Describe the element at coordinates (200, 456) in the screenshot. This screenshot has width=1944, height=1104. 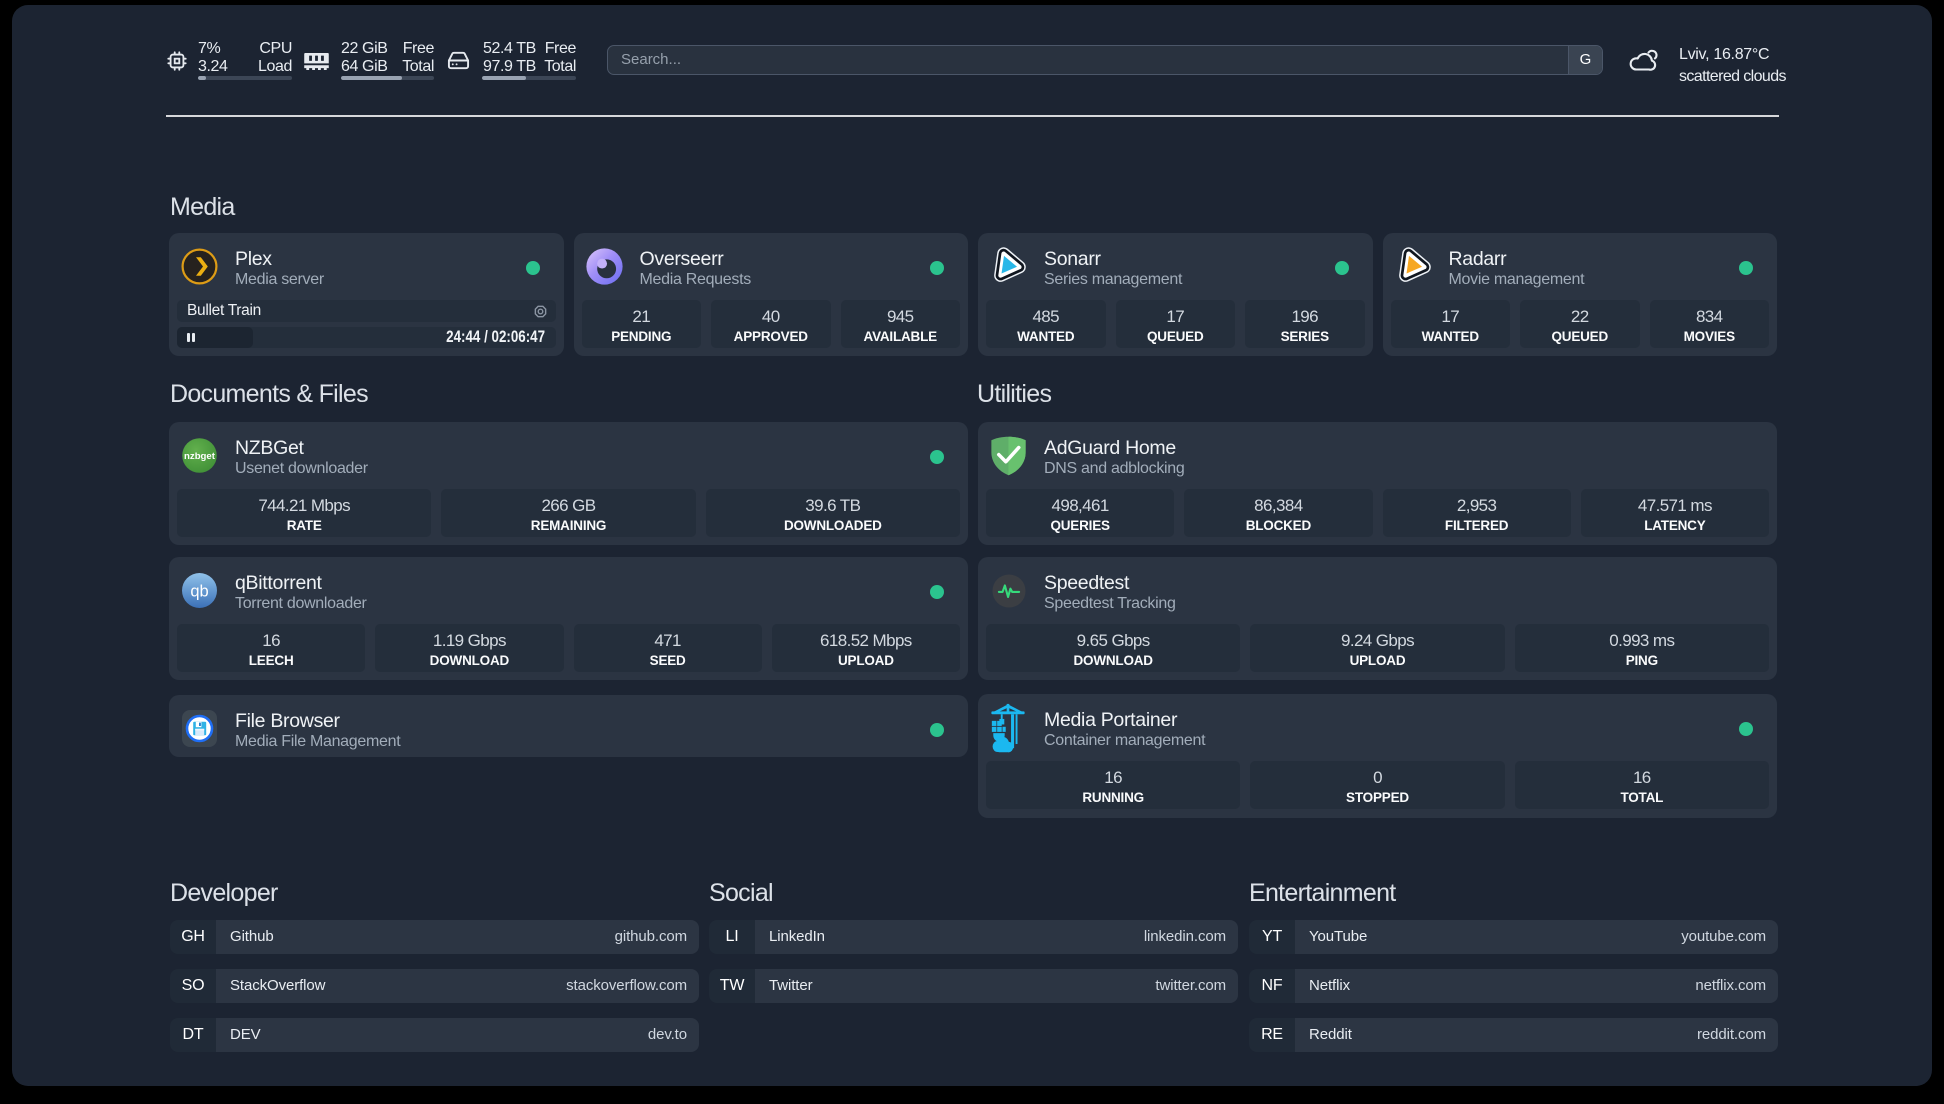
I see `svg-text: nzbget` at that location.